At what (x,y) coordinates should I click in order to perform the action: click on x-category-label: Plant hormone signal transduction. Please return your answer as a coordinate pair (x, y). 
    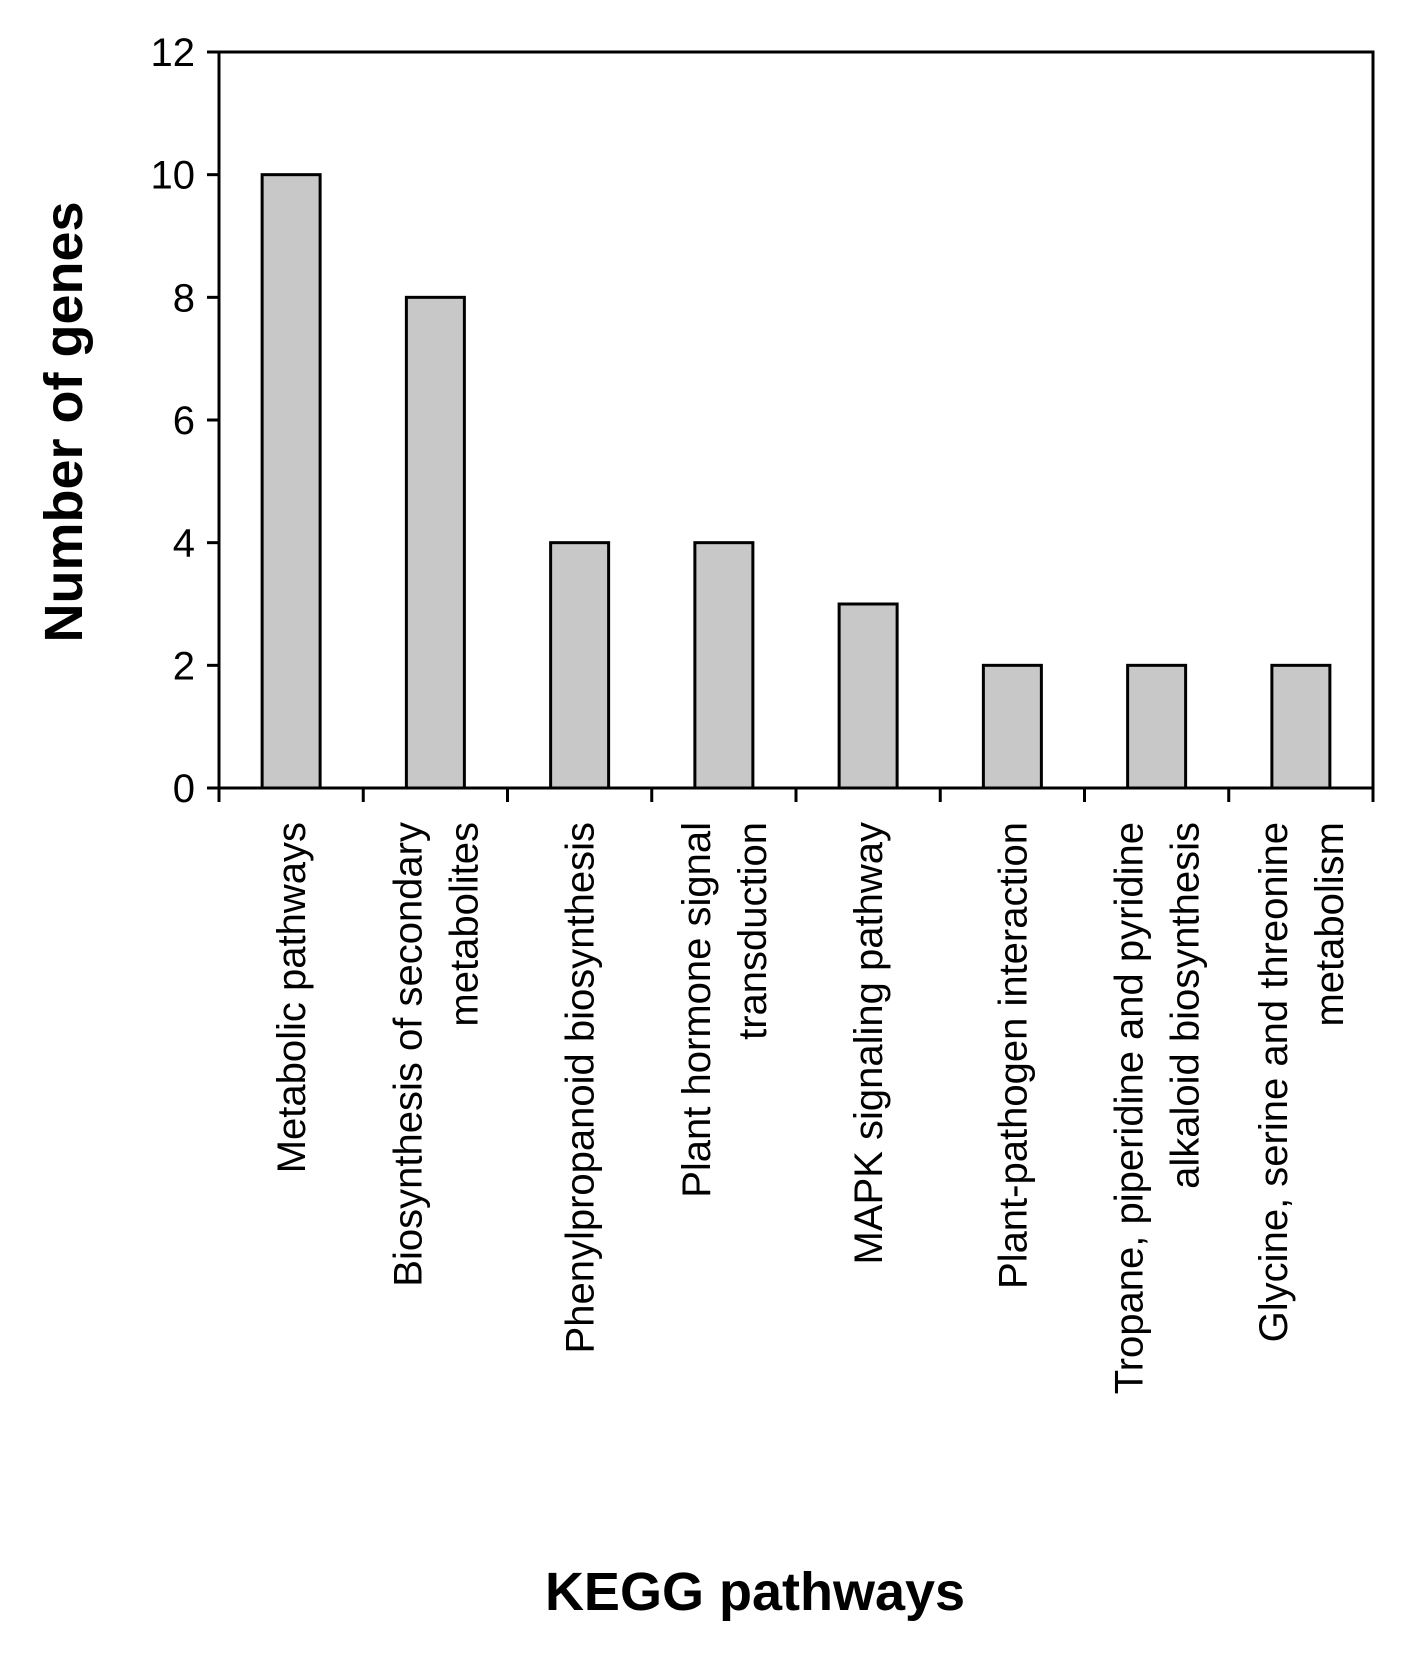
    Looking at the image, I should click on (725, 1010).